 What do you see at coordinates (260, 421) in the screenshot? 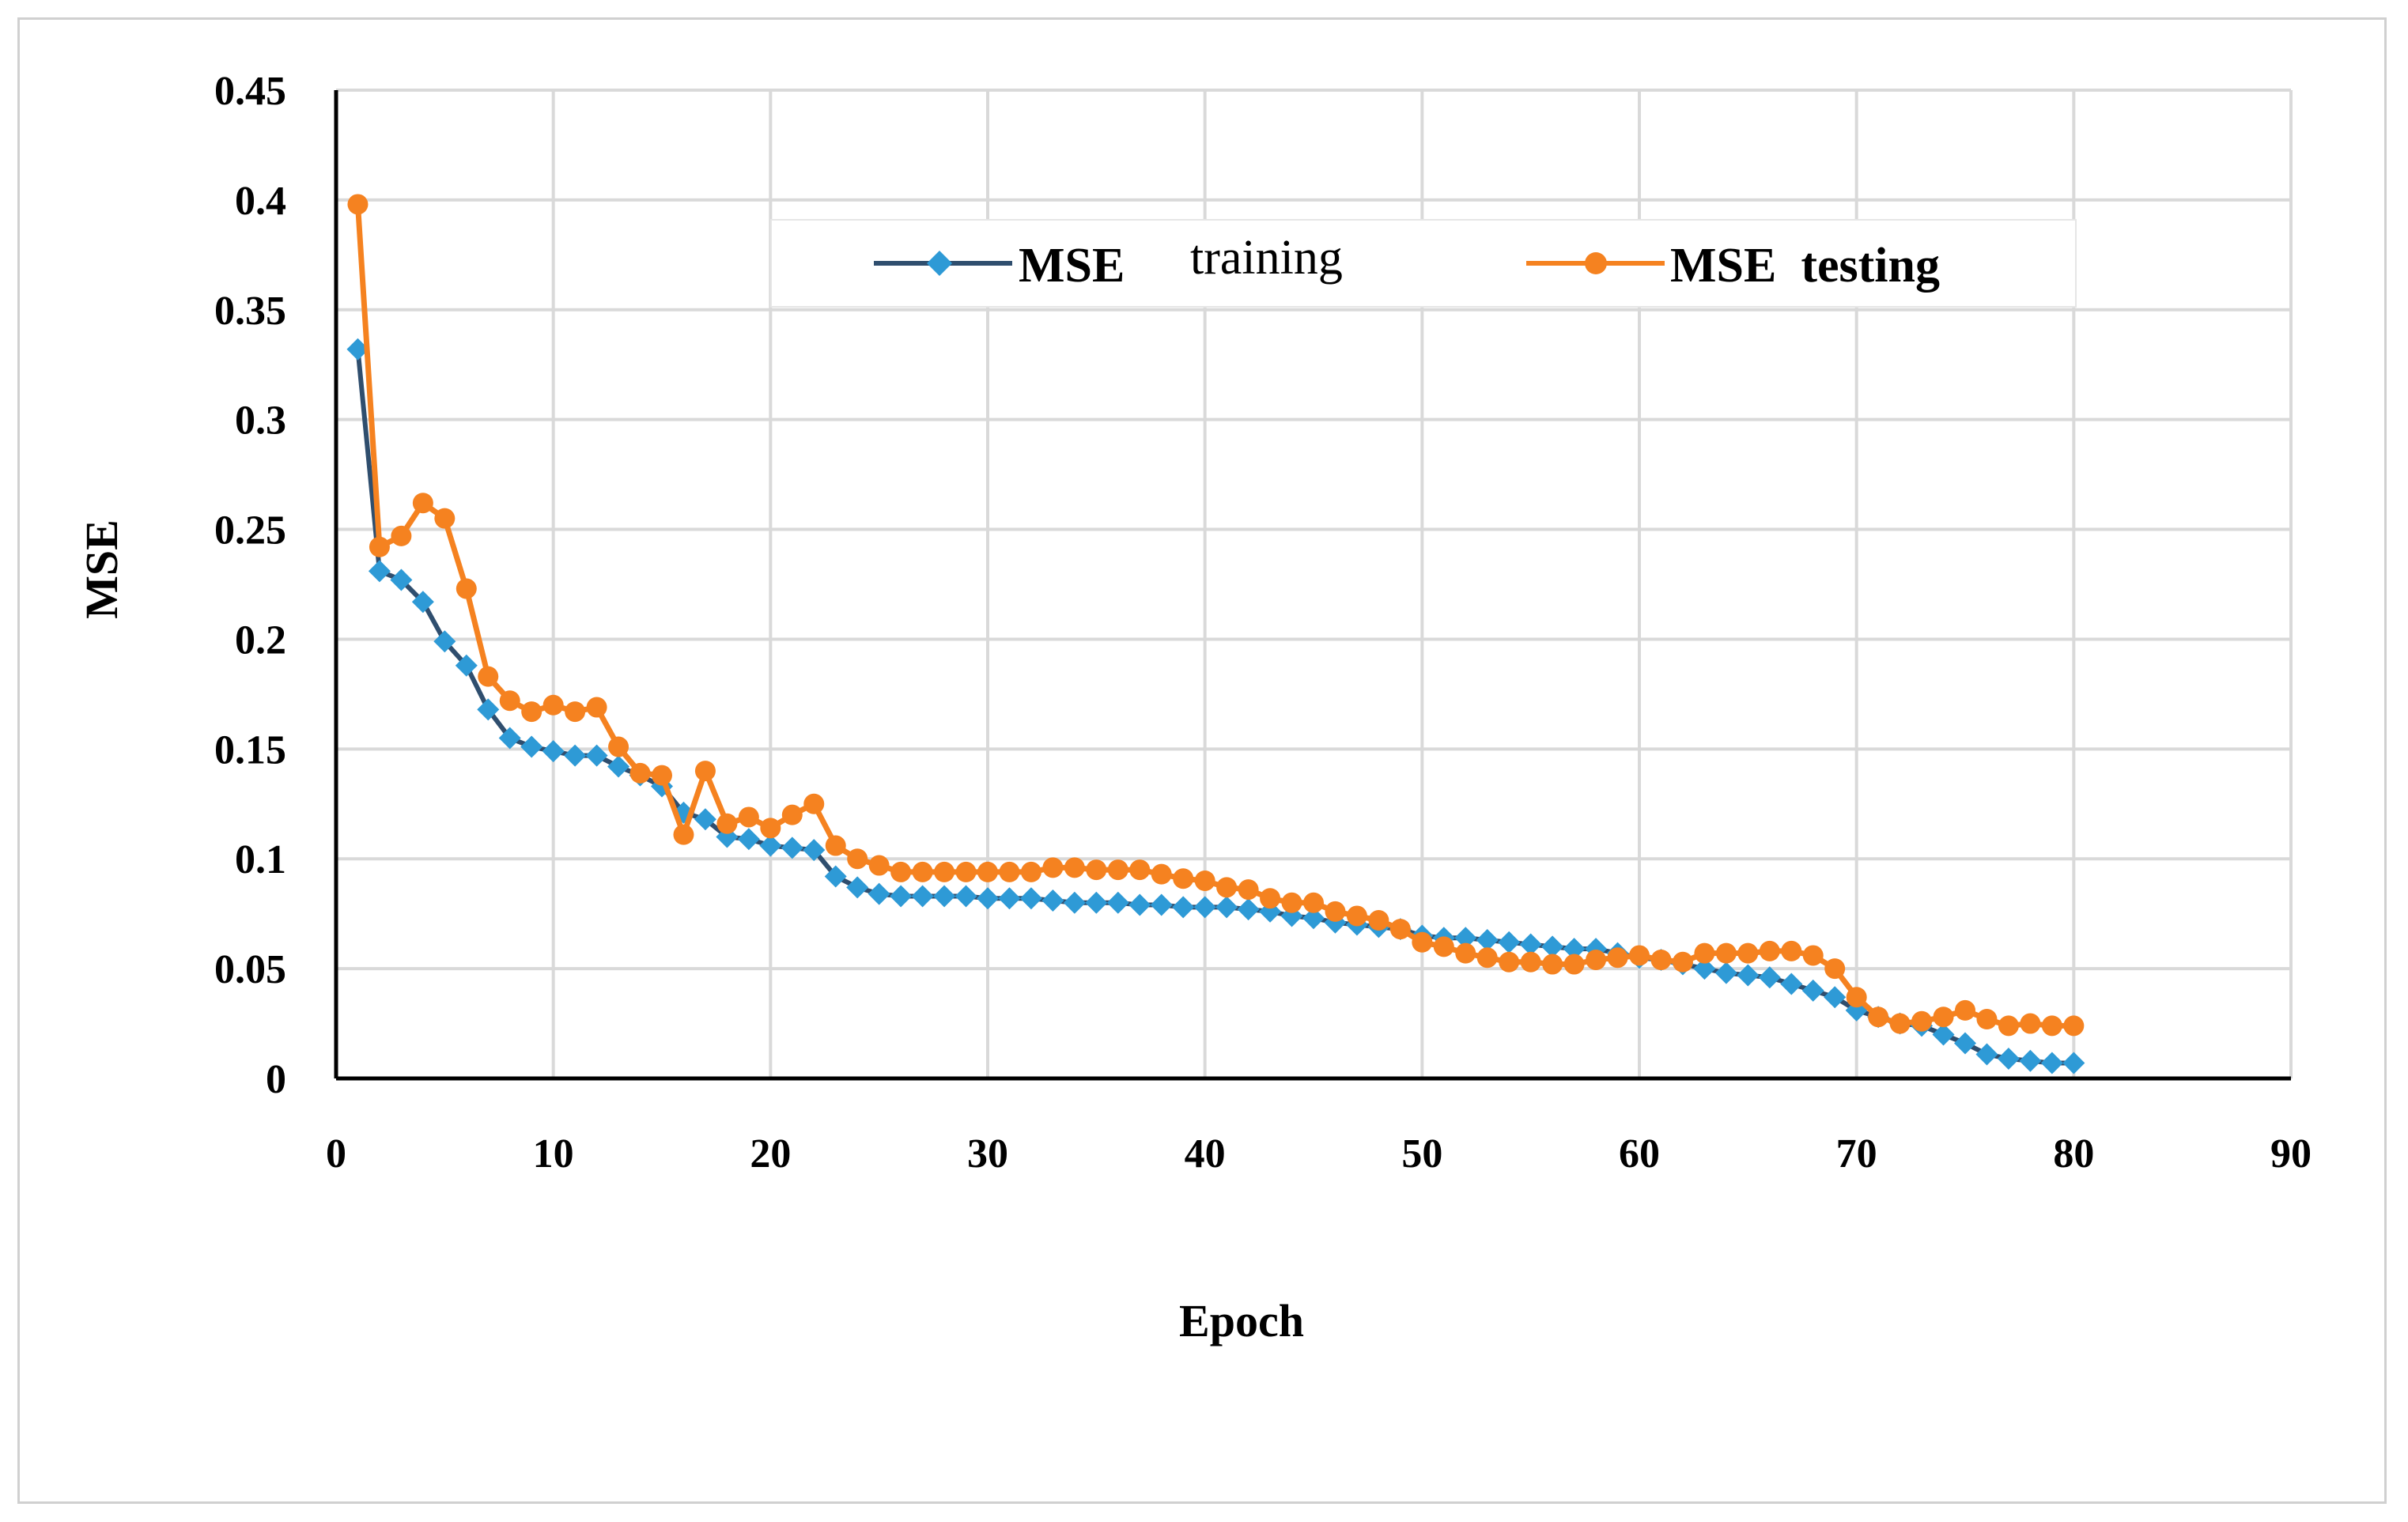
I see `y-tick-label: 0.3` at bounding box center [260, 421].